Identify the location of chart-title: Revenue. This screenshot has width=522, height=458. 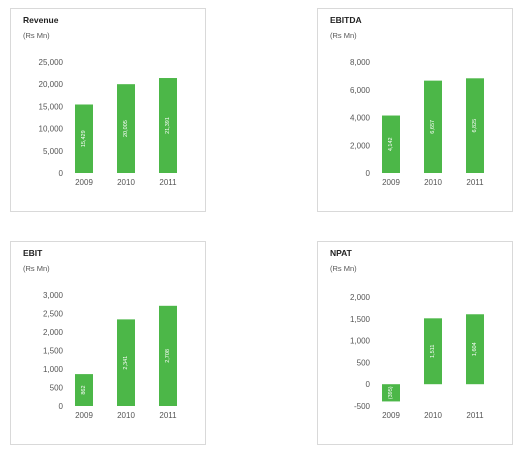
(41, 20).